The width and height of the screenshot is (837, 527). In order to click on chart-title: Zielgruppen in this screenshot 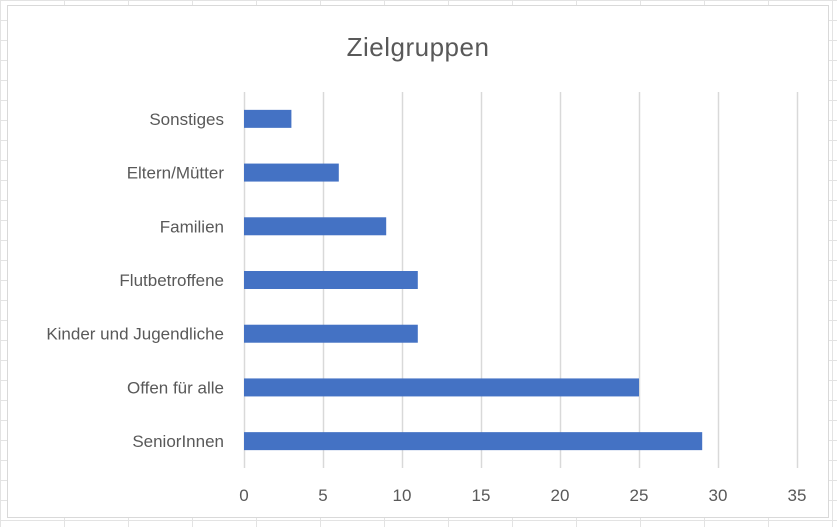, I will do `click(418, 47)`.